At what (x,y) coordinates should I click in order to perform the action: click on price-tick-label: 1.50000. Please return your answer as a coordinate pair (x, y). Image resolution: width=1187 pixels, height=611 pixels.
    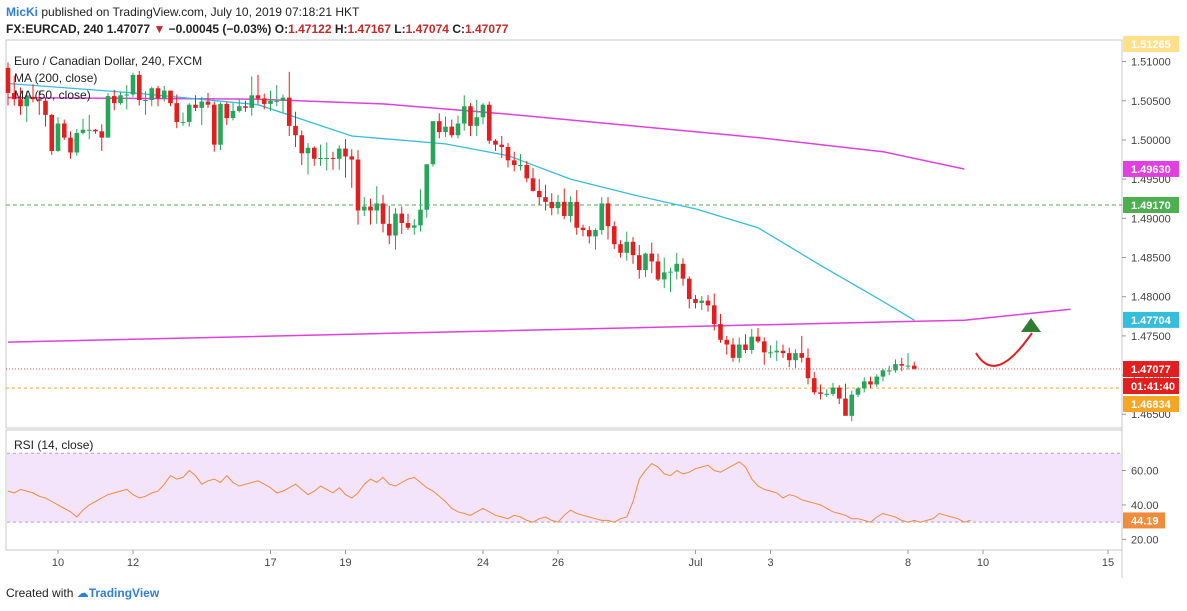
    Looking at the image, I should click on (1151, 141).